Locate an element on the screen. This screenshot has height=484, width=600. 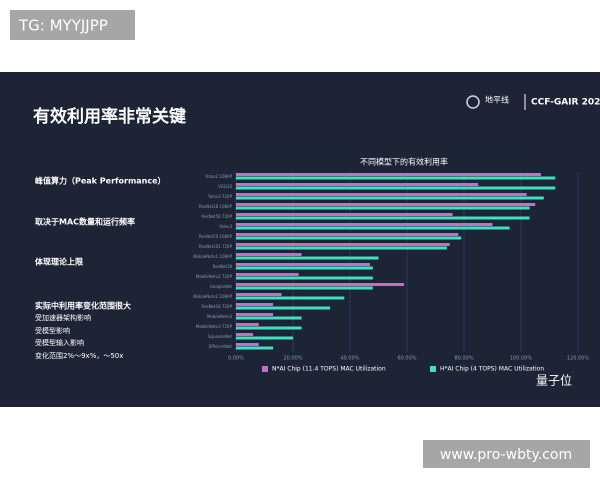
event: CCF-GAIR 2020 is located at coordinates (565, 103).